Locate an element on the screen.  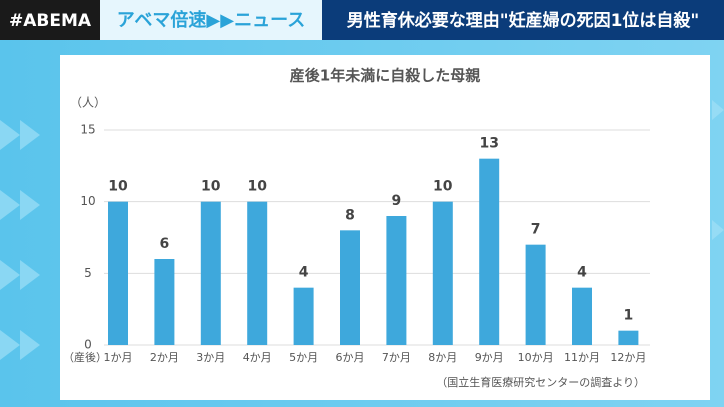
x-tick-label: 5か月 is located at coordinates (303, 357).